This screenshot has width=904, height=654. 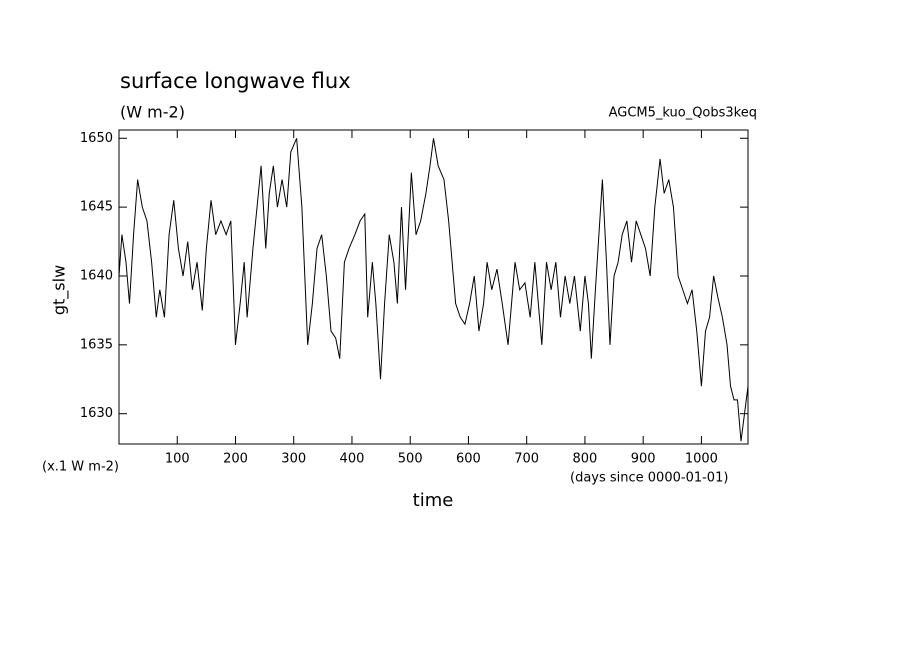 I want to click on y-tick-label: 1640, so click(x=96, y=275).